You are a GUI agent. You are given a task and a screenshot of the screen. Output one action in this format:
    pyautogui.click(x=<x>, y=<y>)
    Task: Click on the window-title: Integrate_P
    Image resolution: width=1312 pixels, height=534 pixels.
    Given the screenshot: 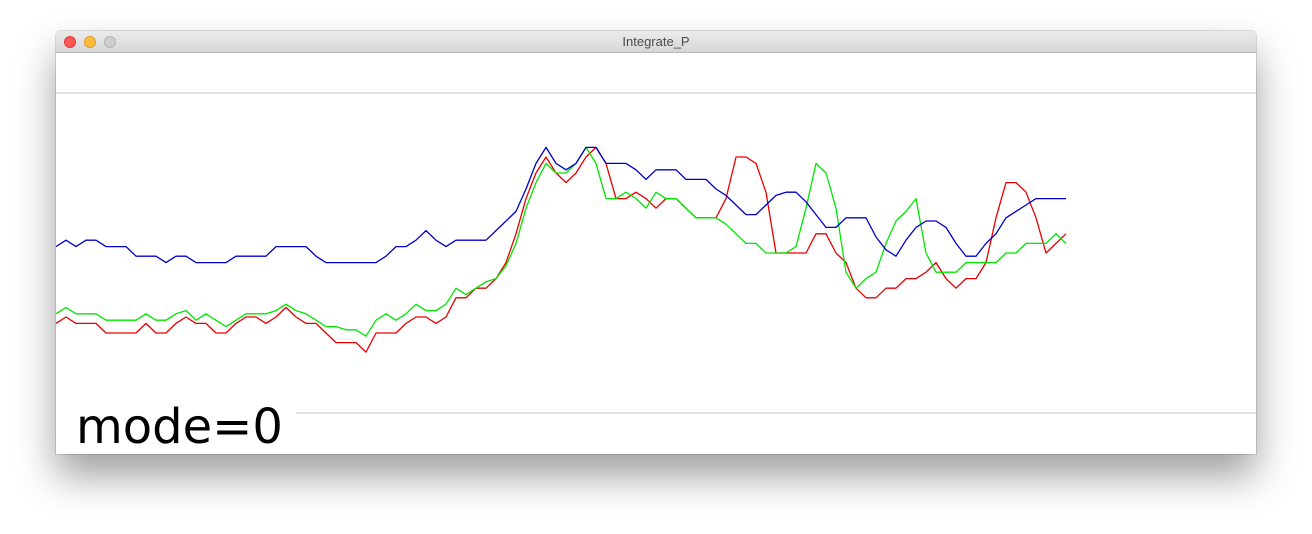 What is the action you would take?
    pyautogui.click(x=656, y=41)
    